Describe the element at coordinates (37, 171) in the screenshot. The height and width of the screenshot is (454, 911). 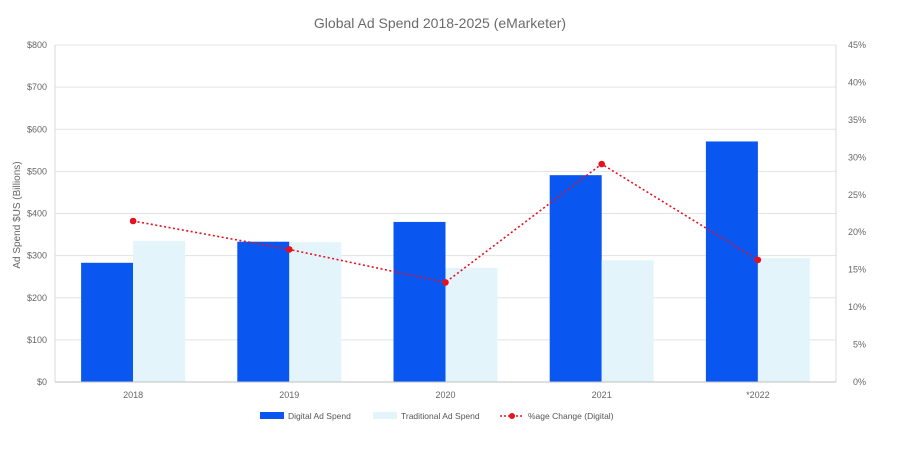
I see `y-tick-label: $500` at that location.